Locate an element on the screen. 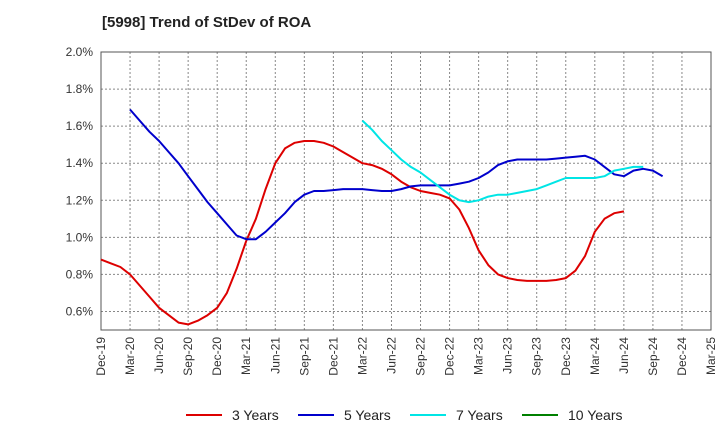  x-tick-label: Jun-22 is located at coordinates (391, 355).